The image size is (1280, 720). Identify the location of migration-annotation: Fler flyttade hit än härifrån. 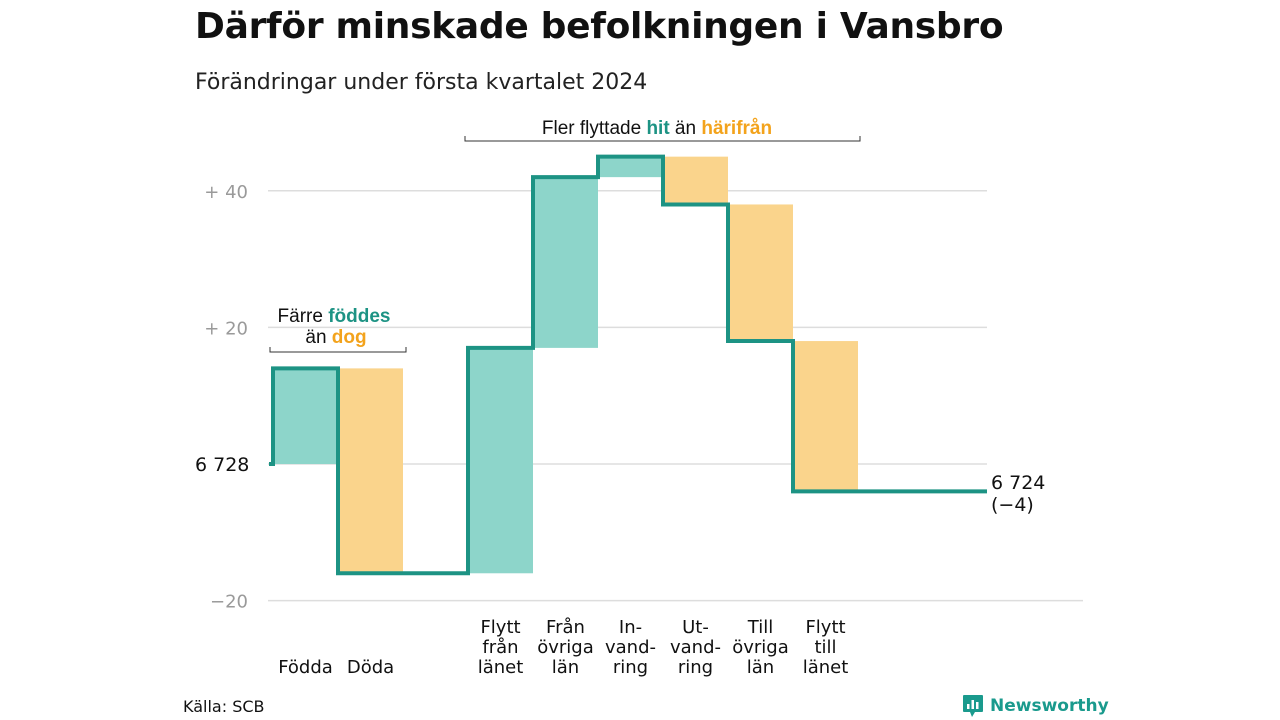
(657, 128).